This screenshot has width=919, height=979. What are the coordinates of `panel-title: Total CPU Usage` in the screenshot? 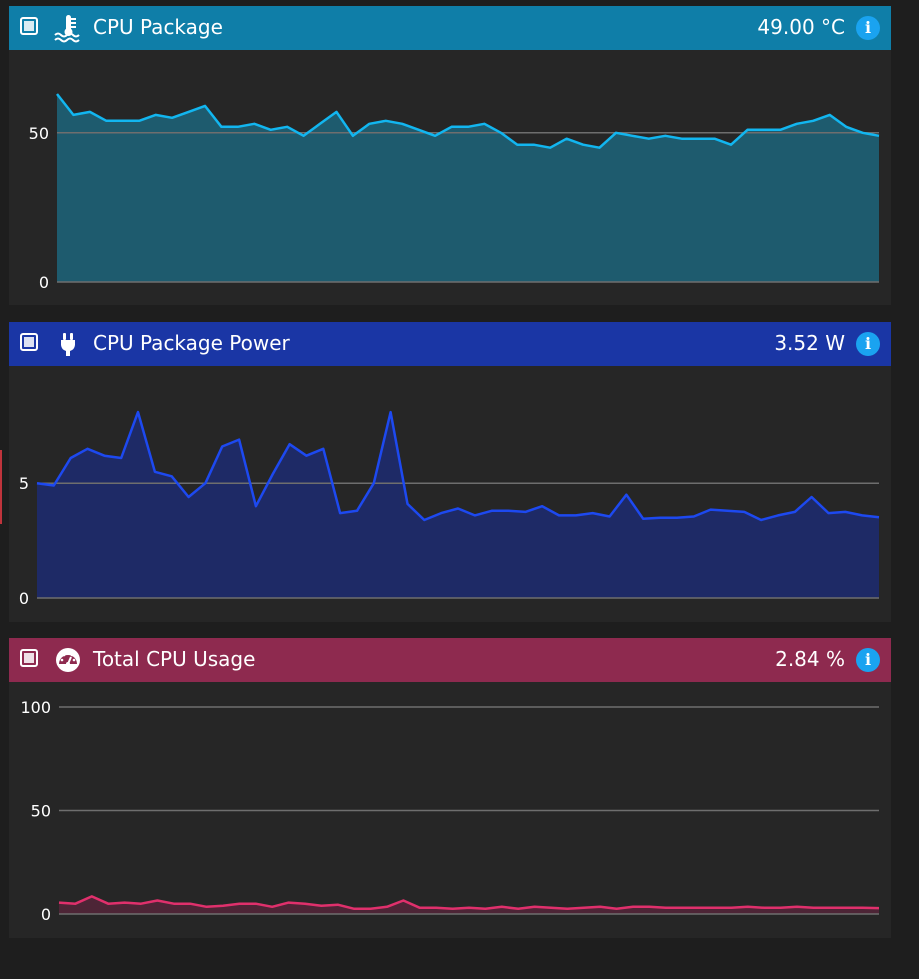 It's located at (174, 659).